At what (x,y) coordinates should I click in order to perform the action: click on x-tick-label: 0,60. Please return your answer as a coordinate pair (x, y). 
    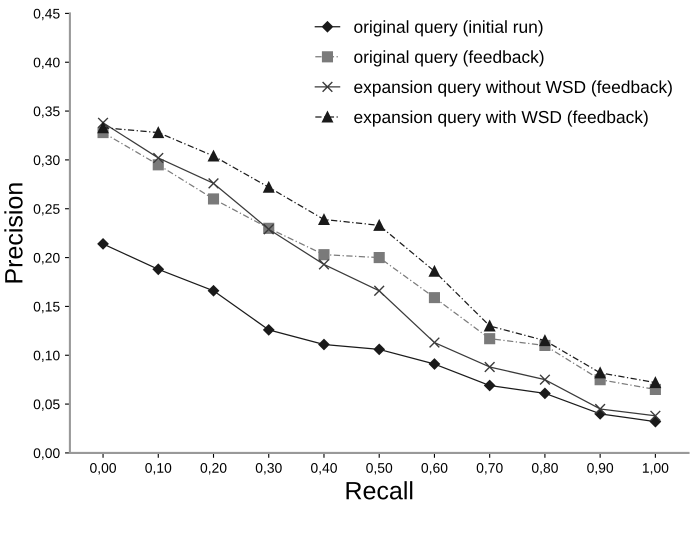
    Looking at the image, I should click on (434, 468).